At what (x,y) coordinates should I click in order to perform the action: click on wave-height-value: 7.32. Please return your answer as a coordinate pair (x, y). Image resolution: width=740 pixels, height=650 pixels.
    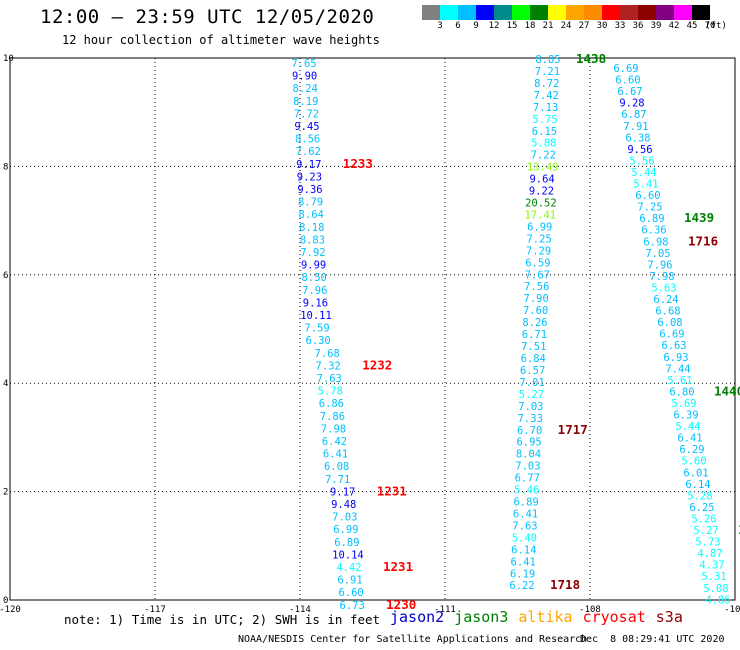
    Looking at the image, I should click on (328, 366).